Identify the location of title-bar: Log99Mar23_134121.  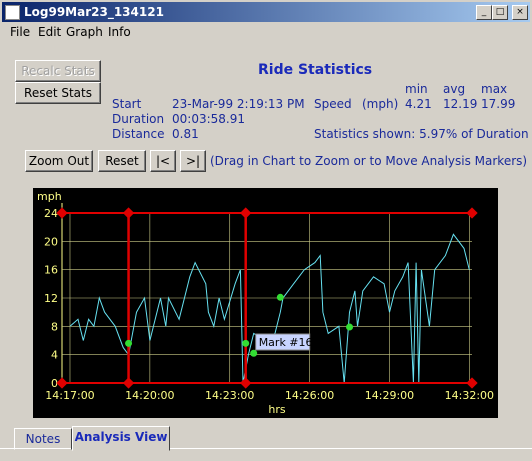
(266, 12).